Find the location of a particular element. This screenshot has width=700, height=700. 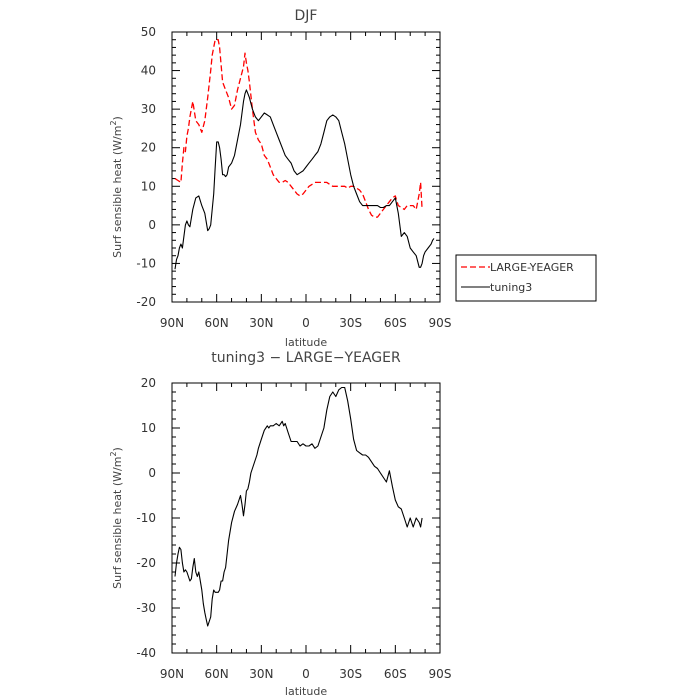

legend-box is located at coordinates (526, 278).